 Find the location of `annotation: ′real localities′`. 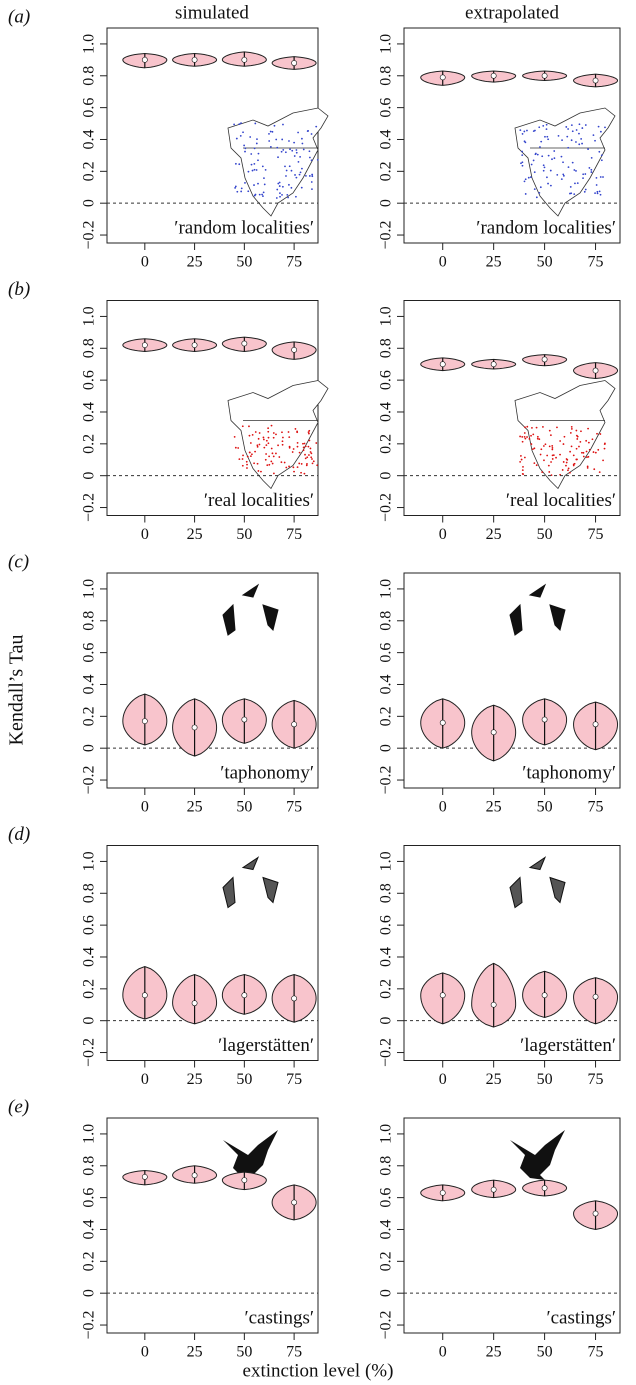

annotation: ′real localities′ is located at coordinates (561, 500).